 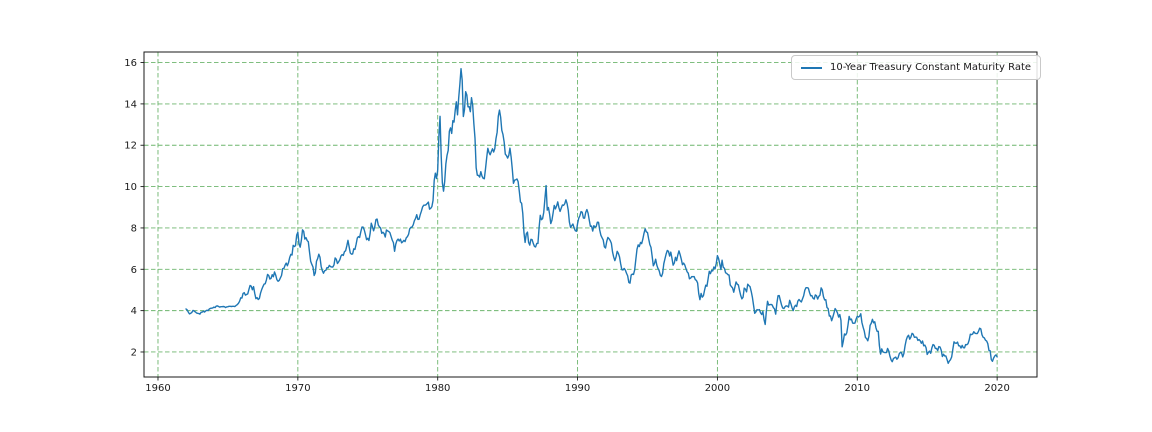 I want to click on legend-line-sample, so click(x=811, y=67).